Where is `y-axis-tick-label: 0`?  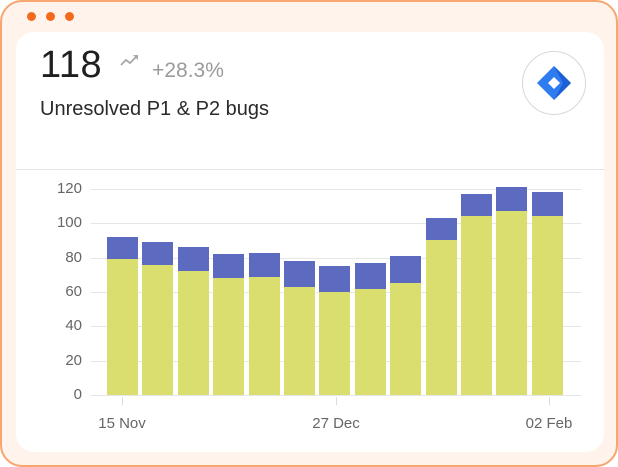 y-axis-tick-label: 0 is located at coordinates (77, 394).